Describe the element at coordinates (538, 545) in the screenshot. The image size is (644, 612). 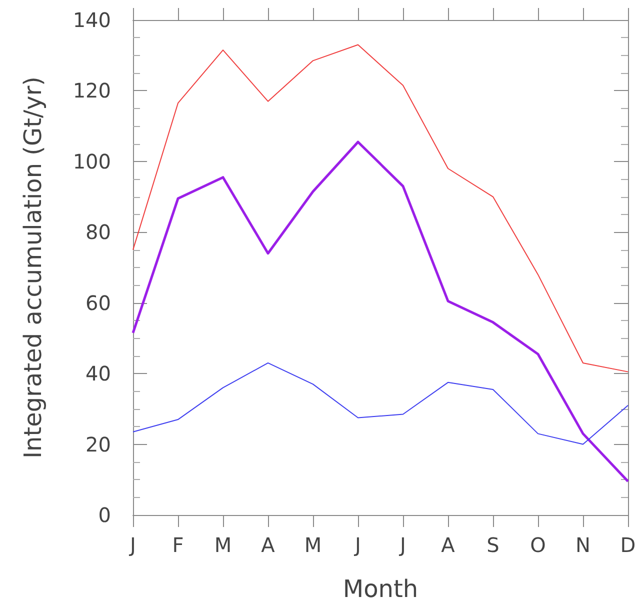
I see `x-tick-label: O` at that location.